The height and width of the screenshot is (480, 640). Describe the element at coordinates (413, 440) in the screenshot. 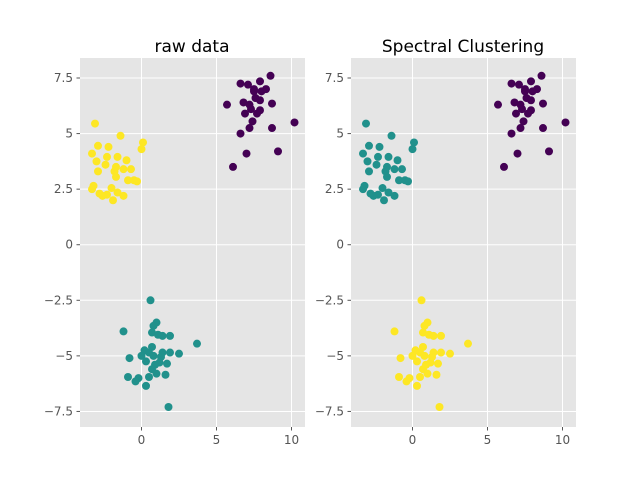

I see `x-tick-label: 0` at that location.